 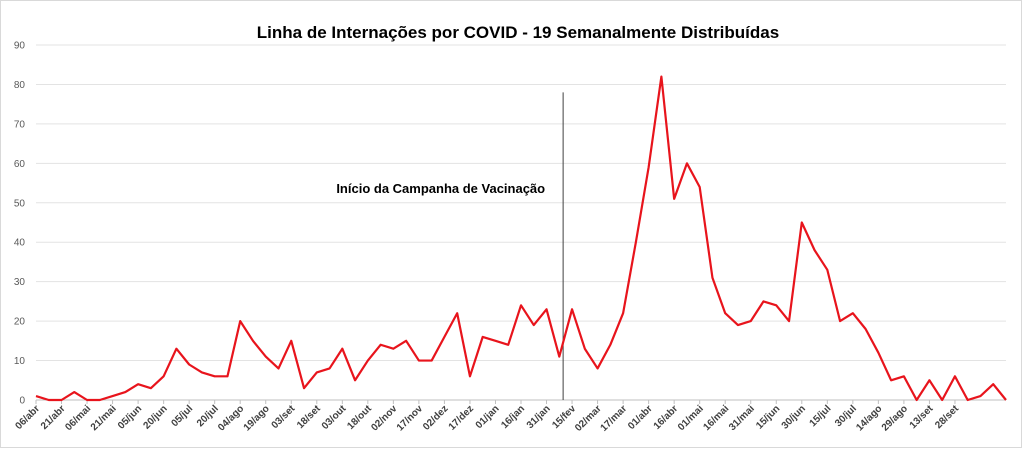 What do you see at coordinates (742, 418) in the screenshot?
I see `x-tick-label: 31/mai` at bounding box center [742, 418].